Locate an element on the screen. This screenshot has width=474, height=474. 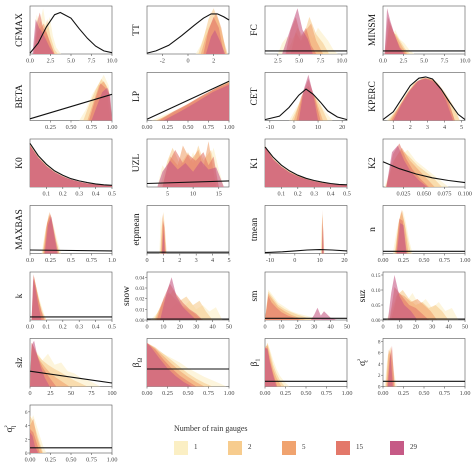
x-tick-label: 0.5 is located at coordinates (112, 327).